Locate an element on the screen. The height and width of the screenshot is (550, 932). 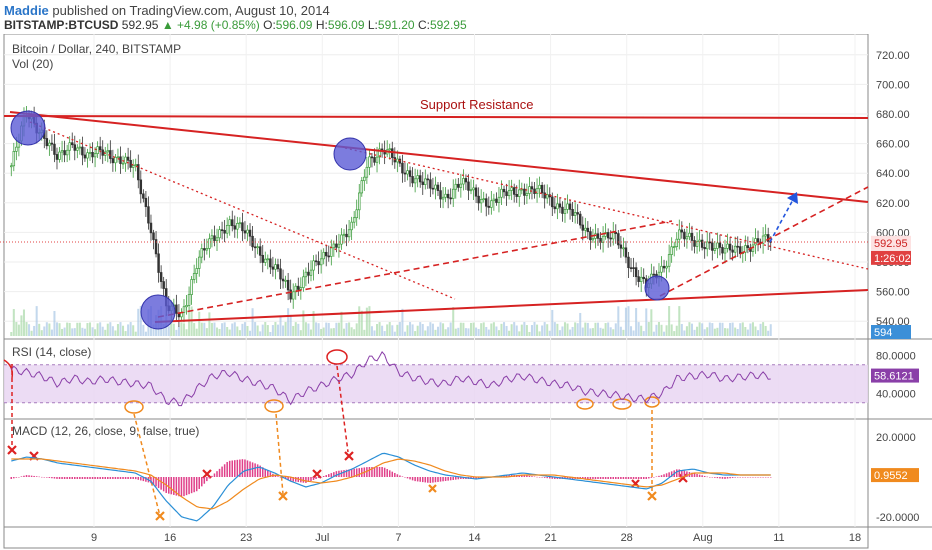
author-link: Maddie is located at coordinates (26, 10).